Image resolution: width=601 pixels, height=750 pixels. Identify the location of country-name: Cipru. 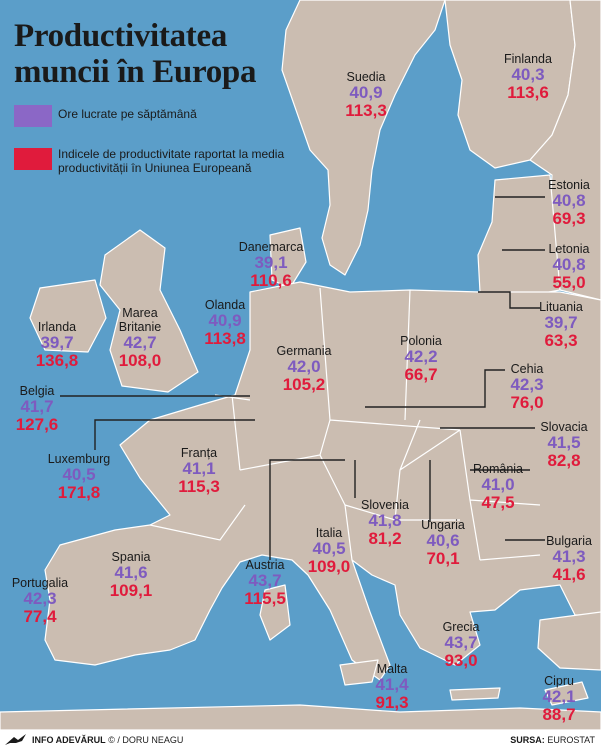
(559, 681).